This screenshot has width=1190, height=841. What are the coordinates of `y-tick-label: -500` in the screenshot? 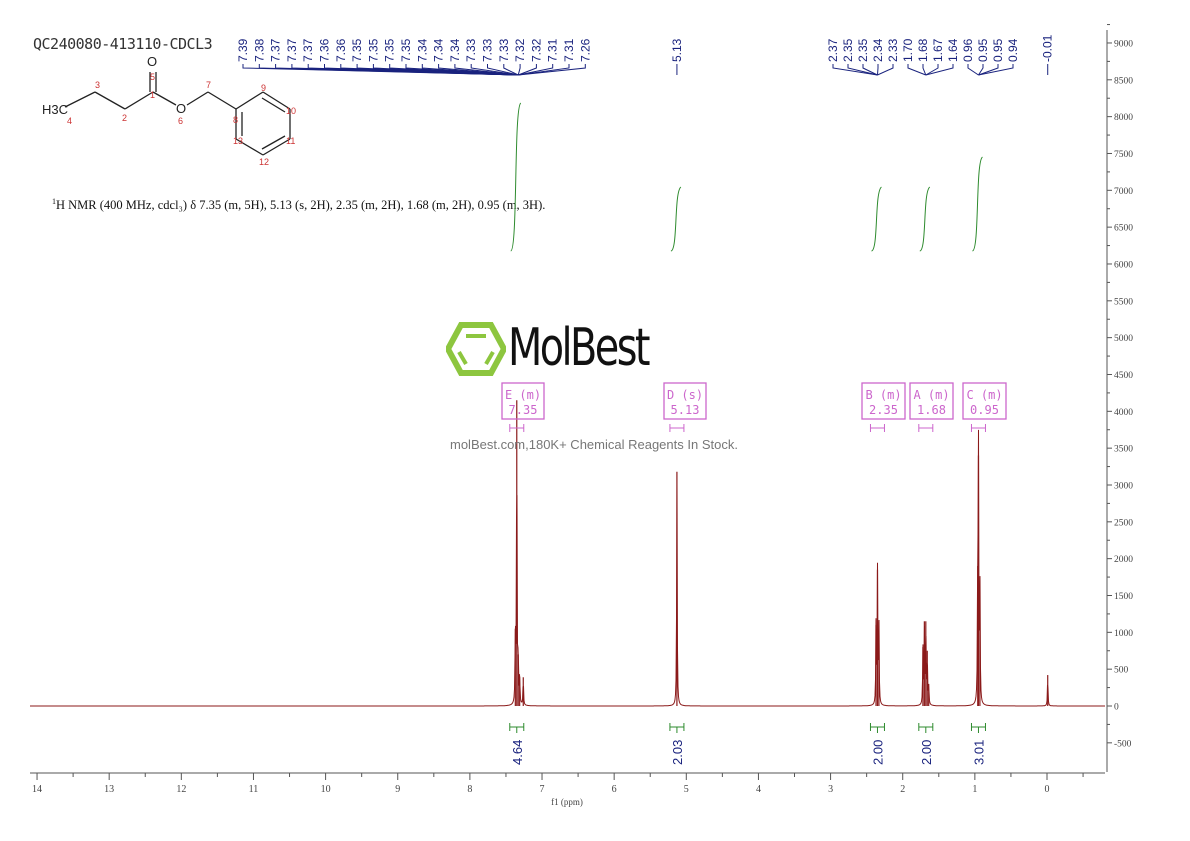 It's located at (1123, 744).